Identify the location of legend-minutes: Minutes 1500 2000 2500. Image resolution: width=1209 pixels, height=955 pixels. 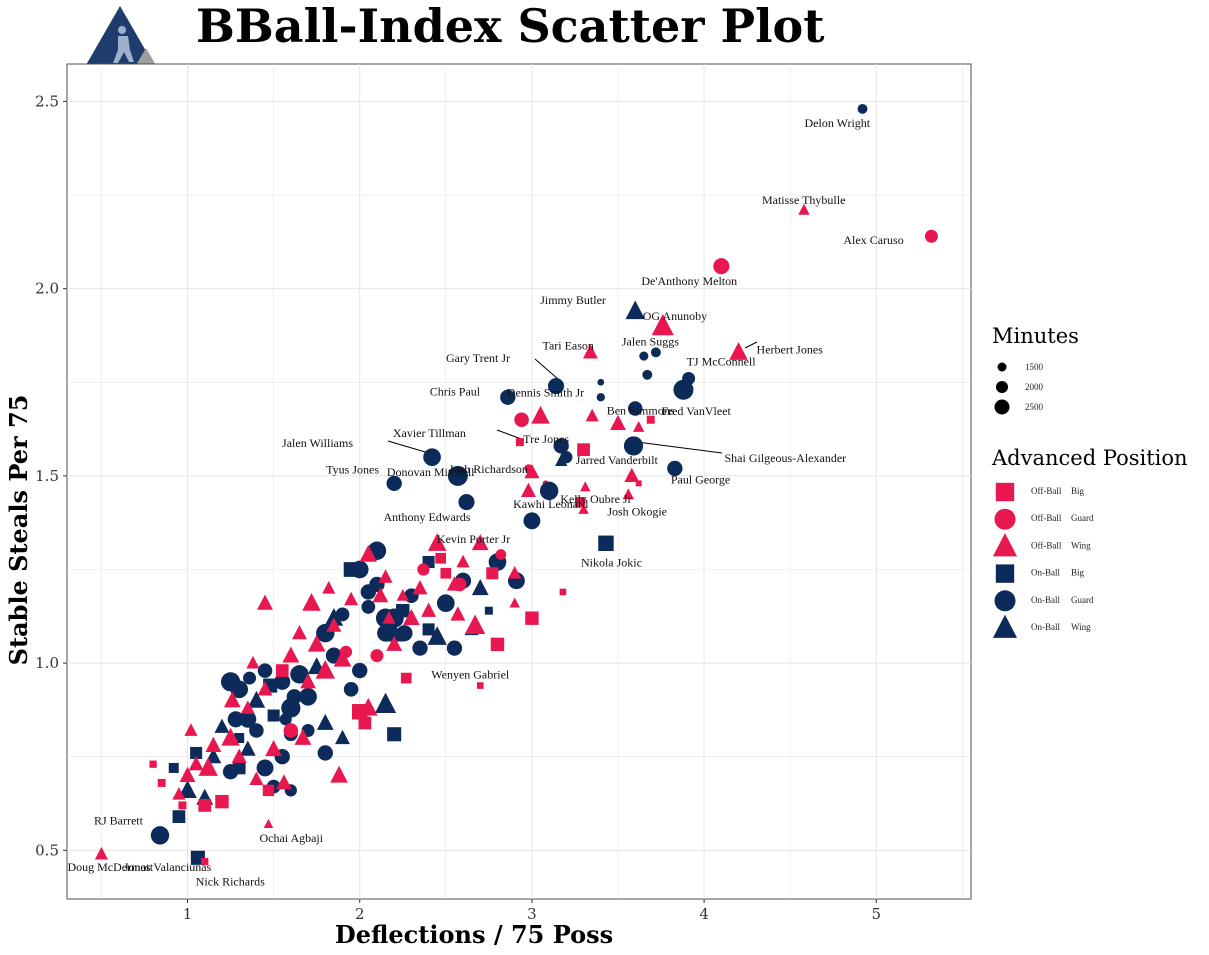
(1035, 369).